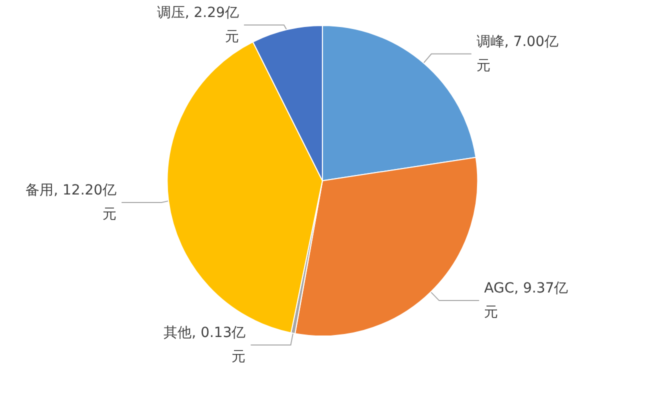  What do you see at coordinates (205, 344) in the screenshot?
I see `slice-label: 其他, 0.13亿元` at bounding box center [205, 344].